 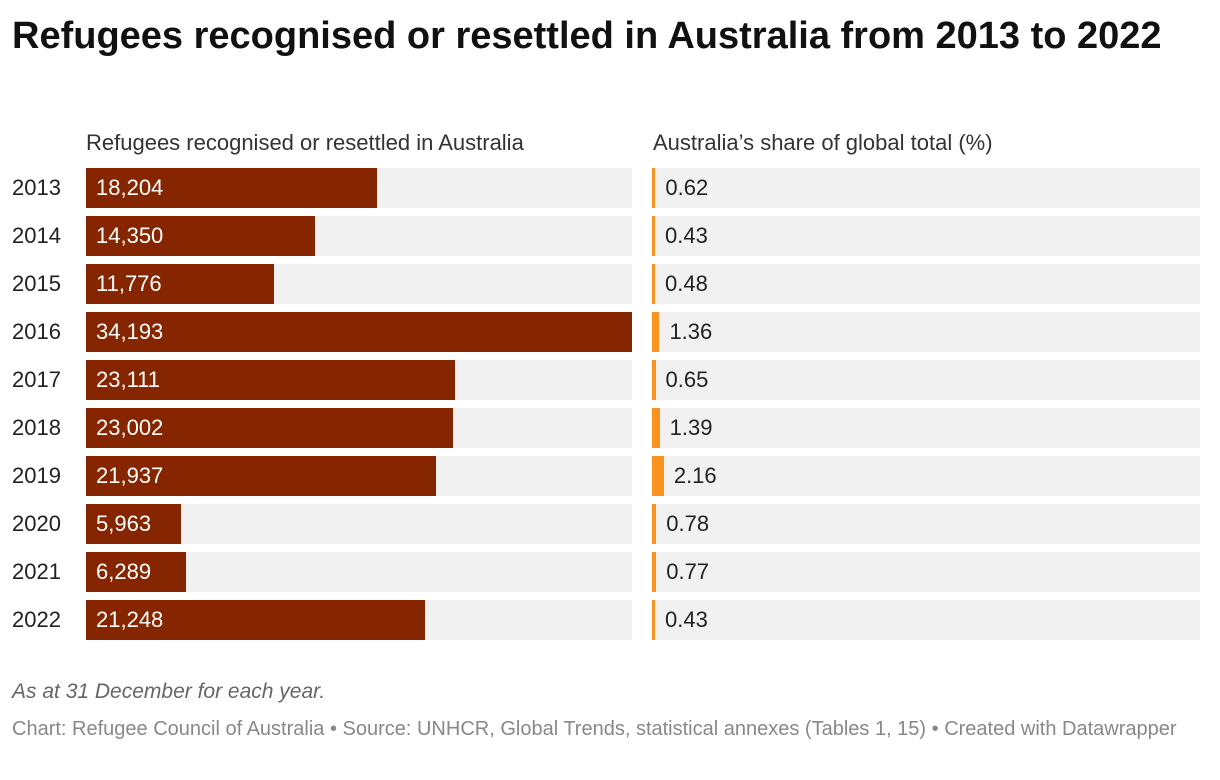 I want to click on year-label-2014: 2014, so click(x=36, y=235).